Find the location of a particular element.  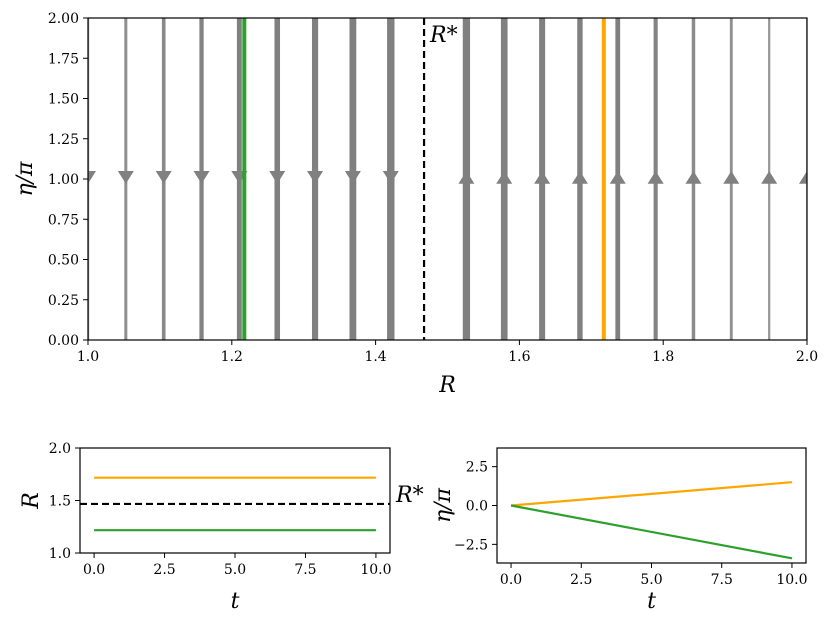

x-tick-label: 1.2 is located at coordinates (232, 357).